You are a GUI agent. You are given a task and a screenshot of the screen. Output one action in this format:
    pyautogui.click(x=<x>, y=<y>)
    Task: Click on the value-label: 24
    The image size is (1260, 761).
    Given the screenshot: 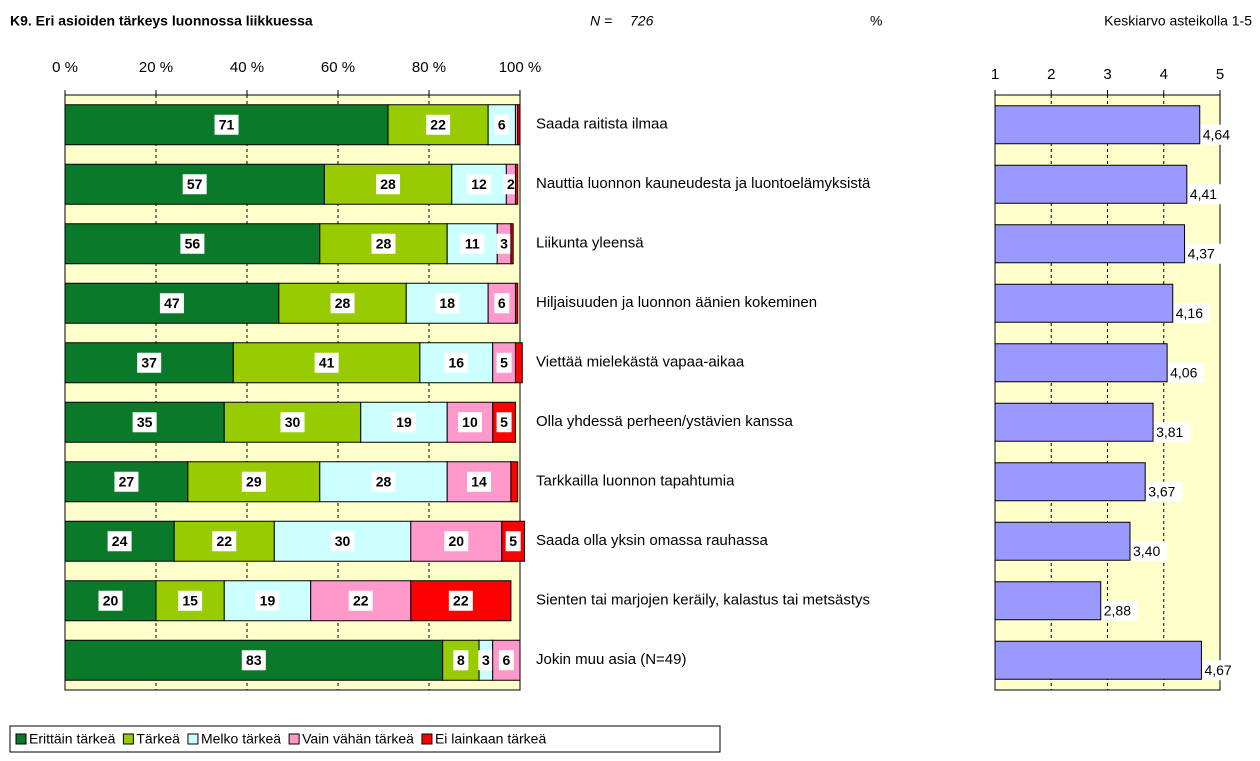 What is the action you would take?
    pyautogui.click(x=120, y=541)
    